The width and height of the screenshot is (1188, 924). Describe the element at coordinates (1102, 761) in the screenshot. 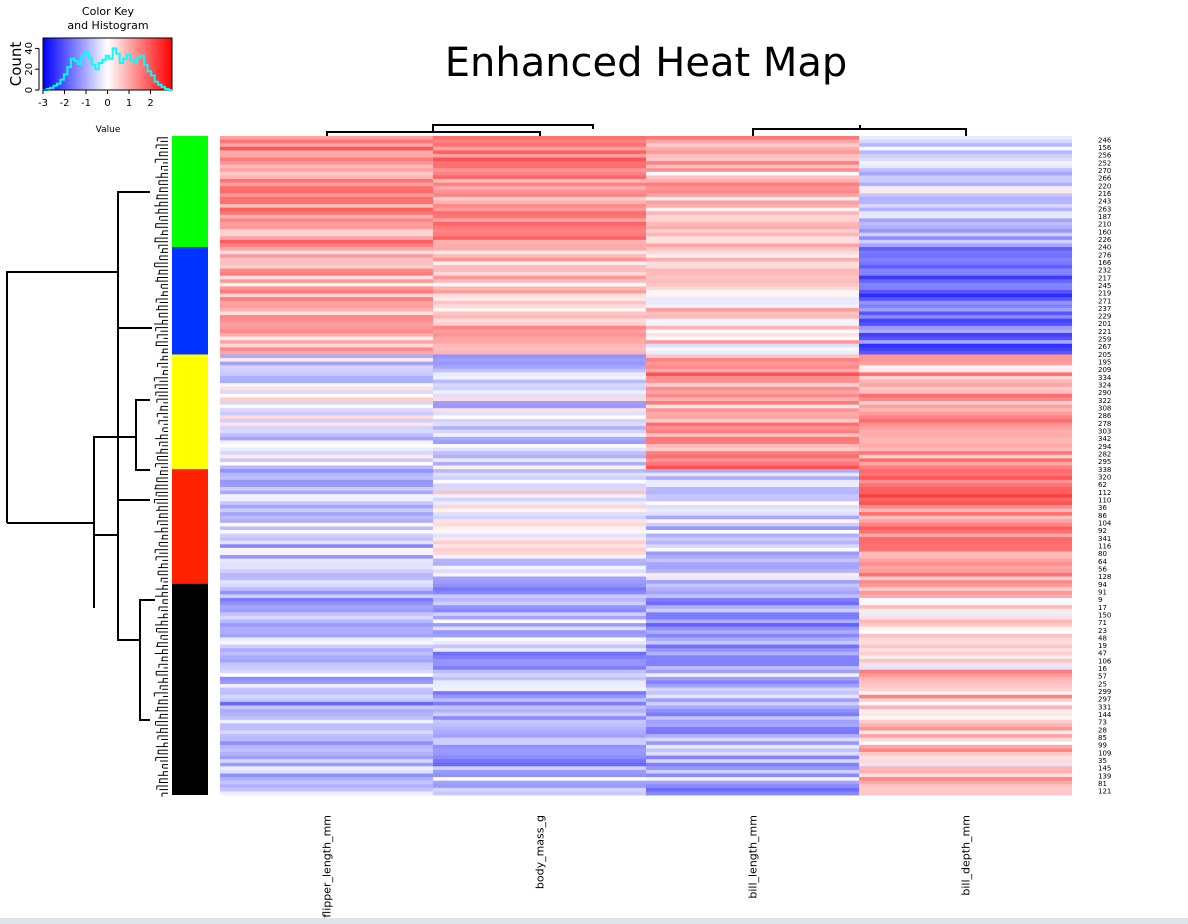

I see `row-label: 35` at that location.